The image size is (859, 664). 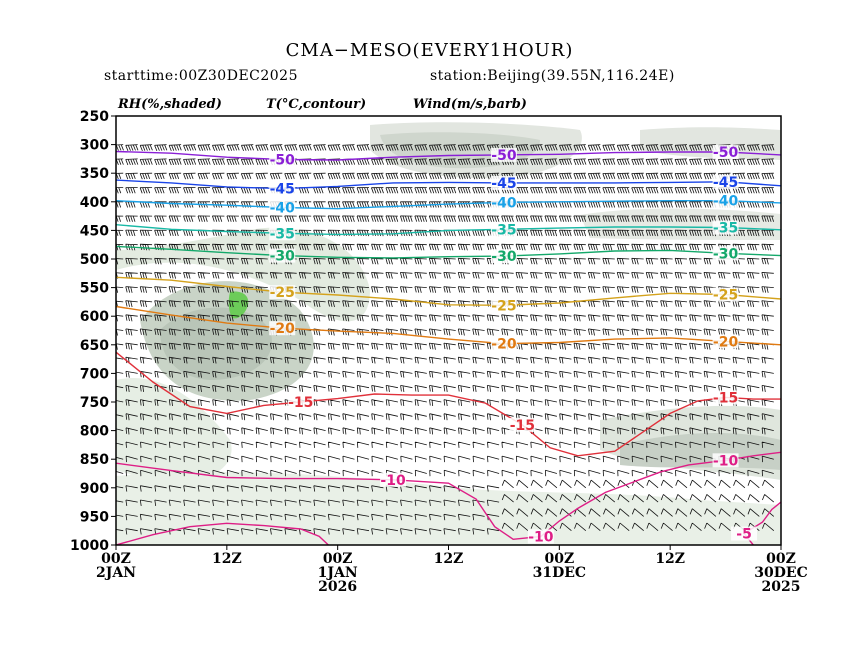 What do you see at coordinates (780, 573) in the screenshot?
I see `x-tick-date: 30DEC` at bounding box center [780, 573].